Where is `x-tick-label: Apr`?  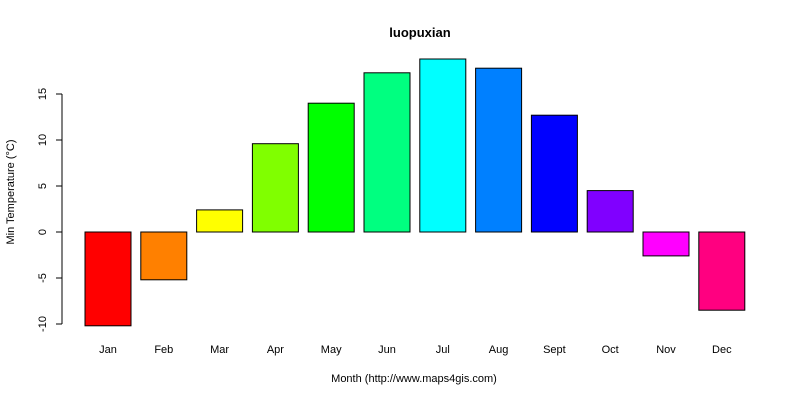
x-tick-label: Apr is located at coordinates (275, 350).